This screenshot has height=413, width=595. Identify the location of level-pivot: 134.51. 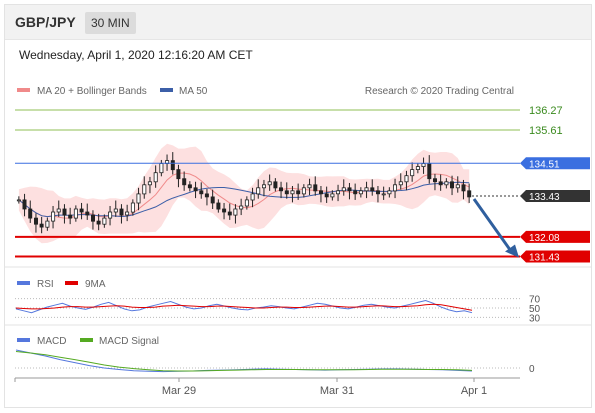
(302, 163).